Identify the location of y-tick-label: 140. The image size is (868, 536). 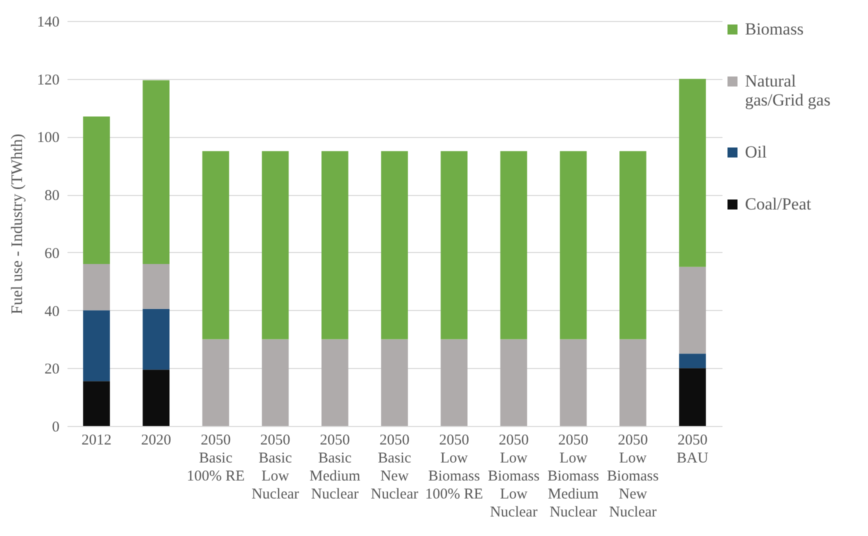
(48, 22).